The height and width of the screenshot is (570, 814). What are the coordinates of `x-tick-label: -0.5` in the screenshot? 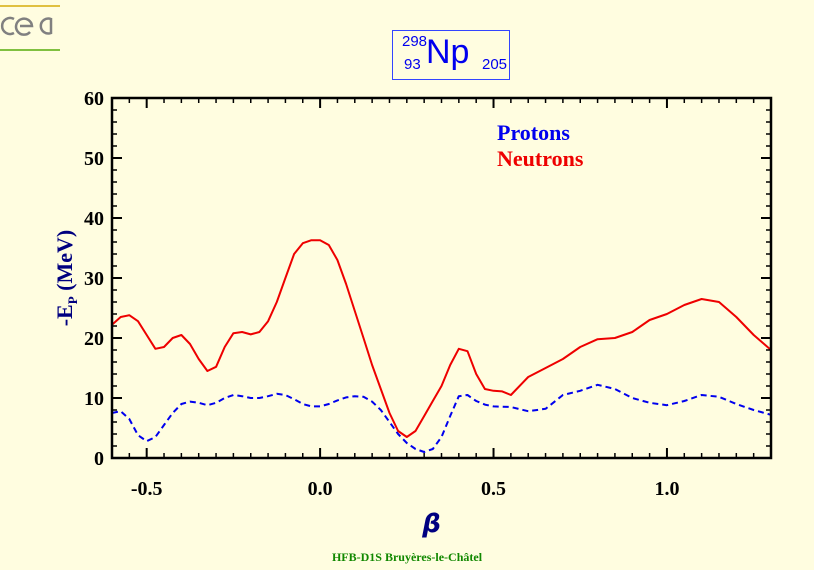 It's located at (147, 489).